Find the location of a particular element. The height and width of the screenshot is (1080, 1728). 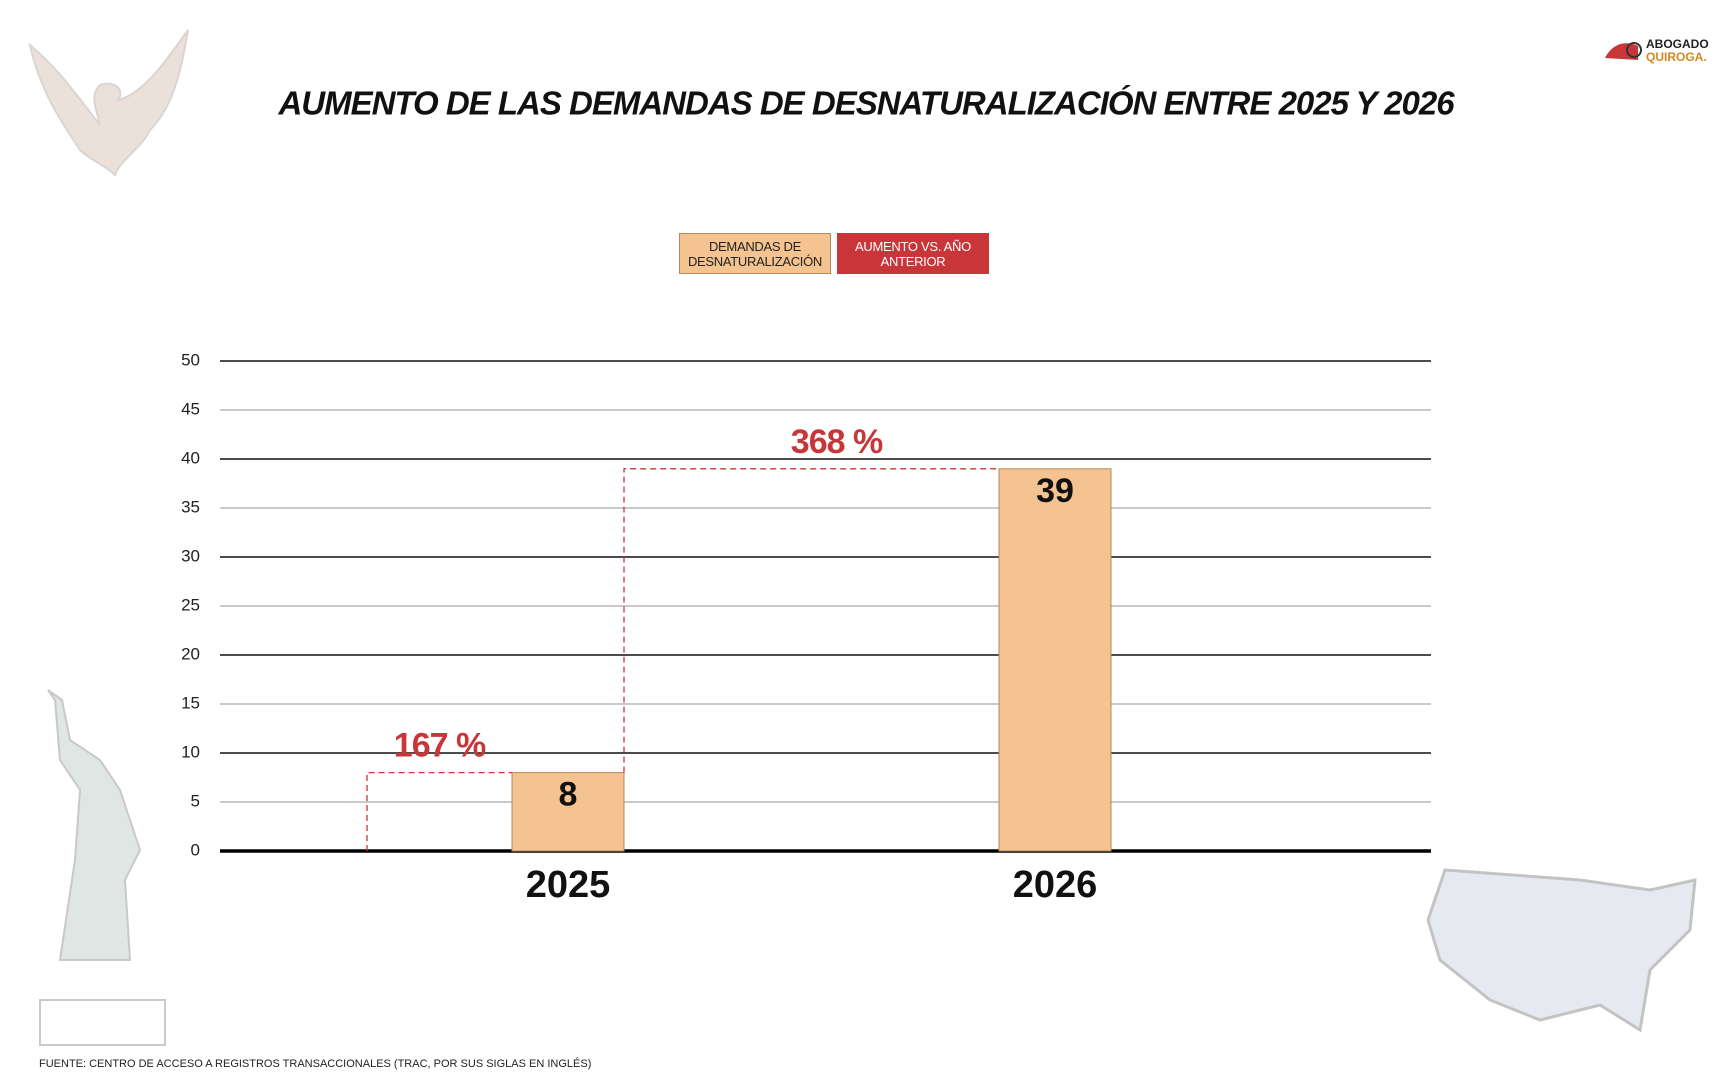

y-tick-label: 0 is located at coordinates (195, 849).